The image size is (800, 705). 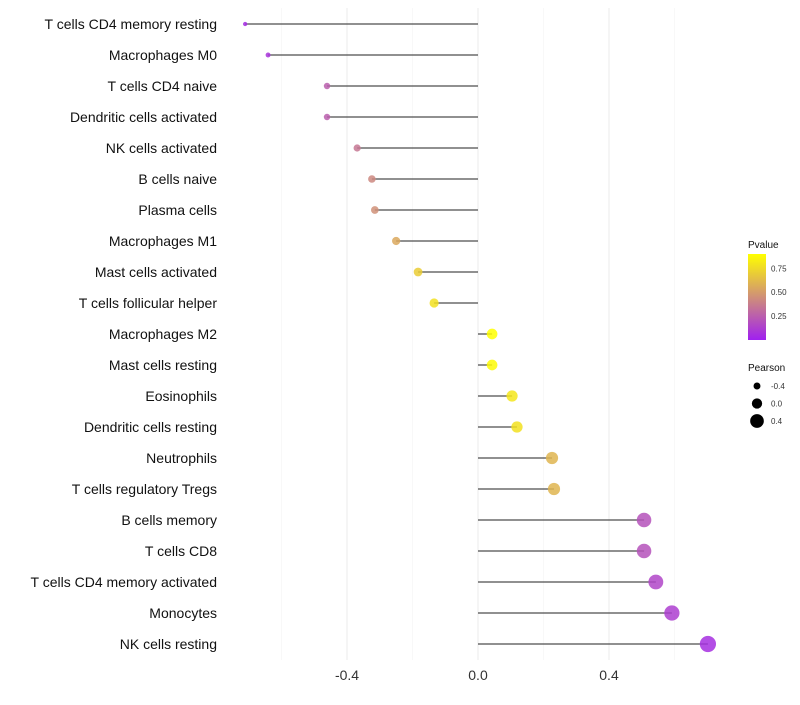 What do you see at coordinates (763, 245) in the screenshot?
I see `color-legend-title: Pvalue` at bounding box center [763, 245].